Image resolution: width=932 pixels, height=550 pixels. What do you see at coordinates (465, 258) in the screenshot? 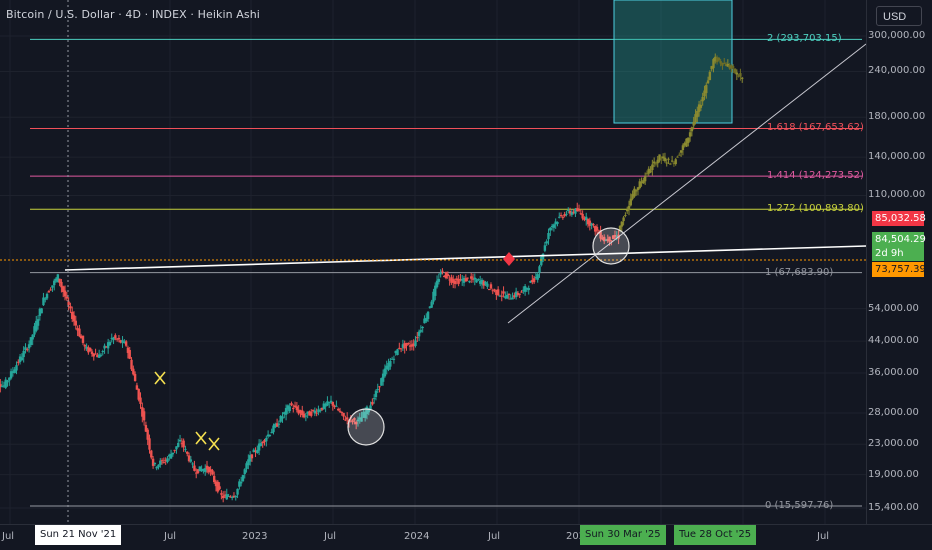
I see `trendline-resistance` at bounding box center [465, 258].